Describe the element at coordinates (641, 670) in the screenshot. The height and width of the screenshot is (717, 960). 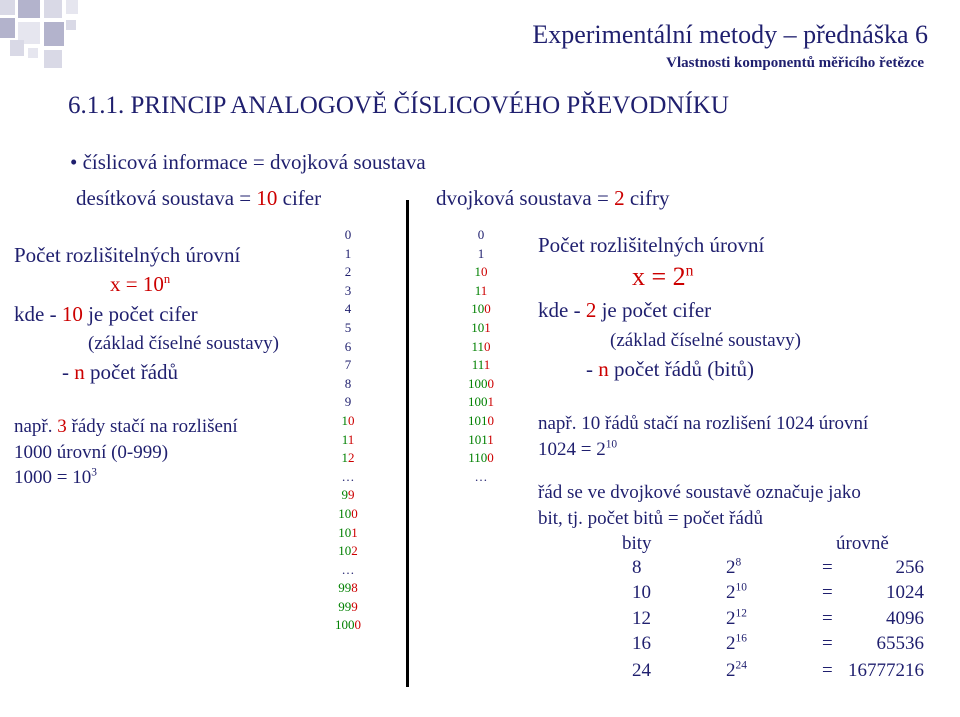
I see `bits-value: 24` at that location.